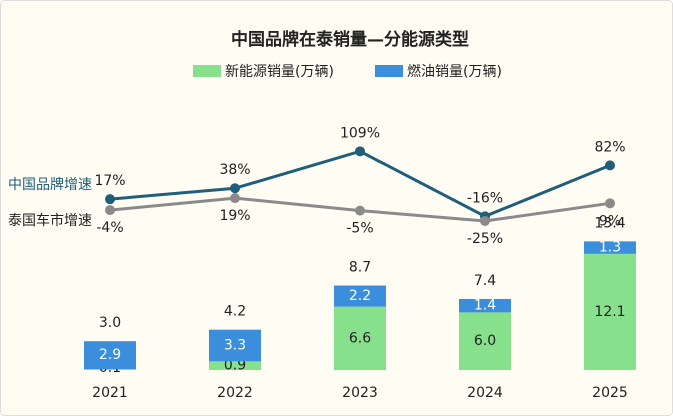  Describe the element at coordinates (610, 393) in the screenshot. I see `x-tick-label: 2025` at that location.